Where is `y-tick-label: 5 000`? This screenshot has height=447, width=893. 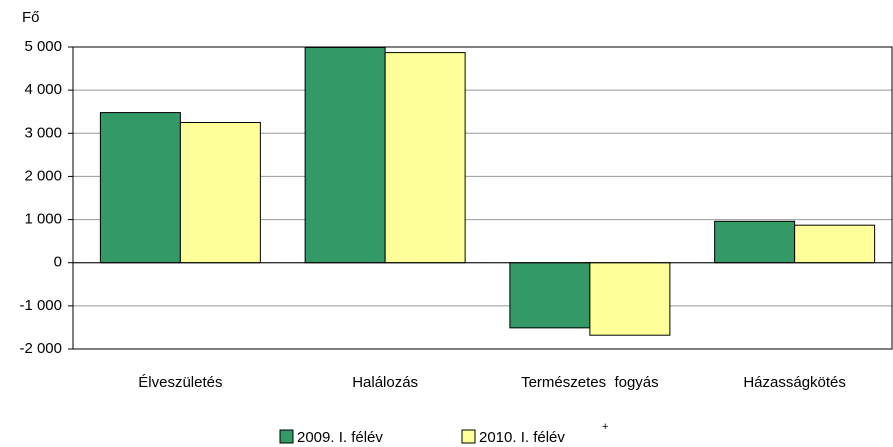 y-tick-label: 5 000 is located at coordinates (43, 46).